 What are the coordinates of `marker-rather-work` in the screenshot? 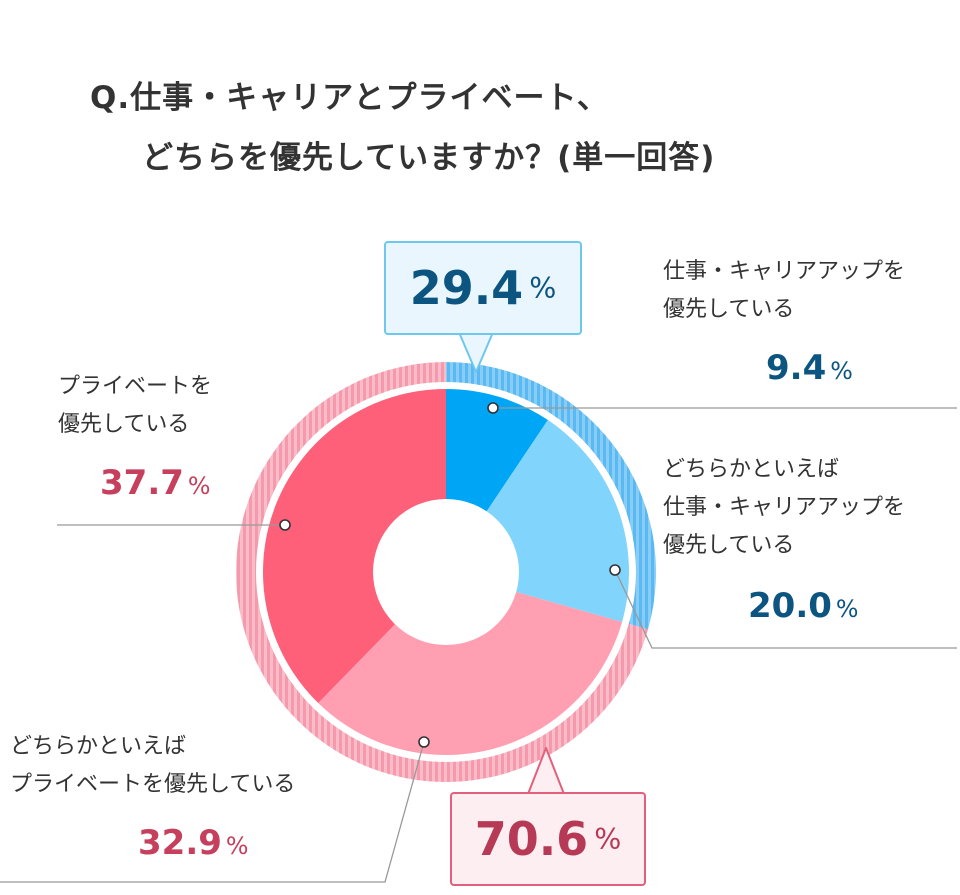 It's located at (615, 570).